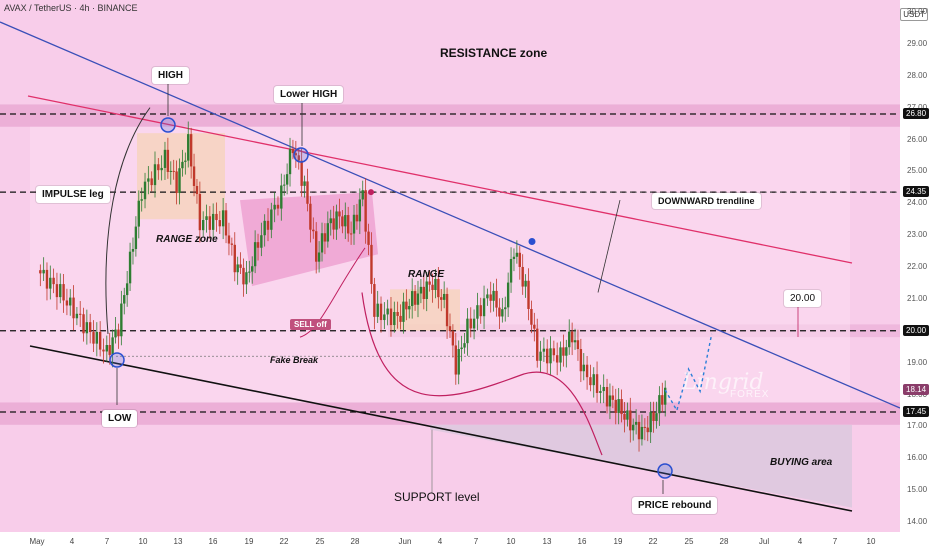 The height and width of the screenshot is (550, 932). What do you see at coordinates (917, 362) in the screenshot?
I see `y-tick: 19.00` at bounding box center [917, 362].